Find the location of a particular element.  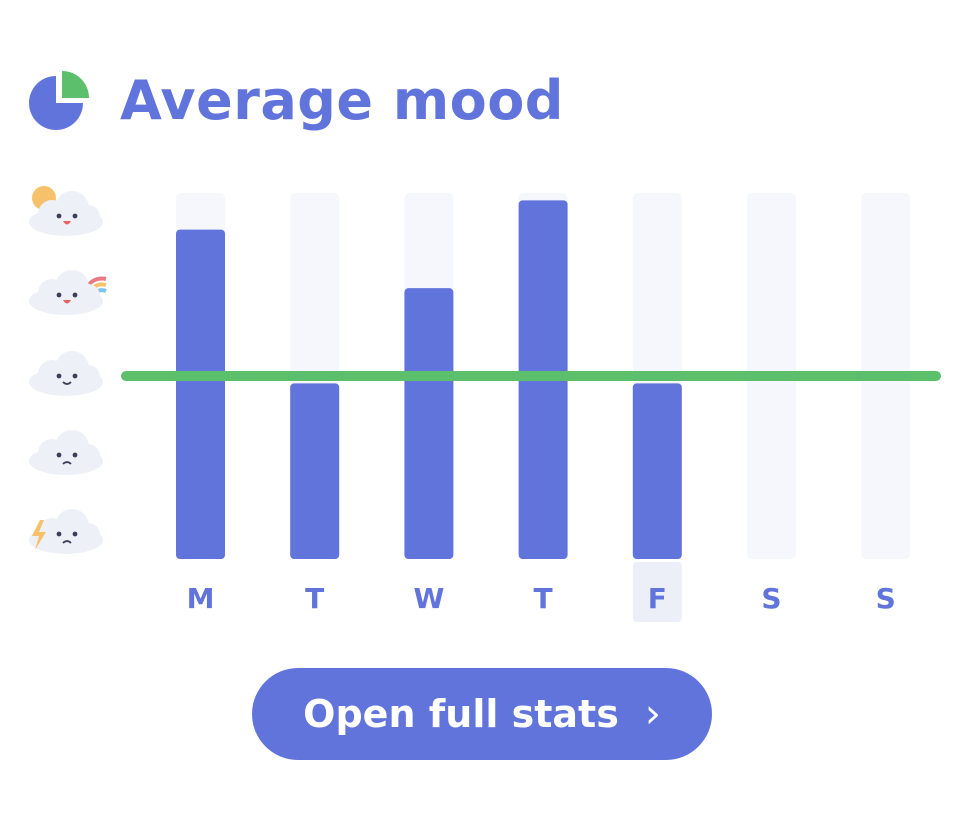

neutral-cloud-icon is located at coordinates (66, 373).